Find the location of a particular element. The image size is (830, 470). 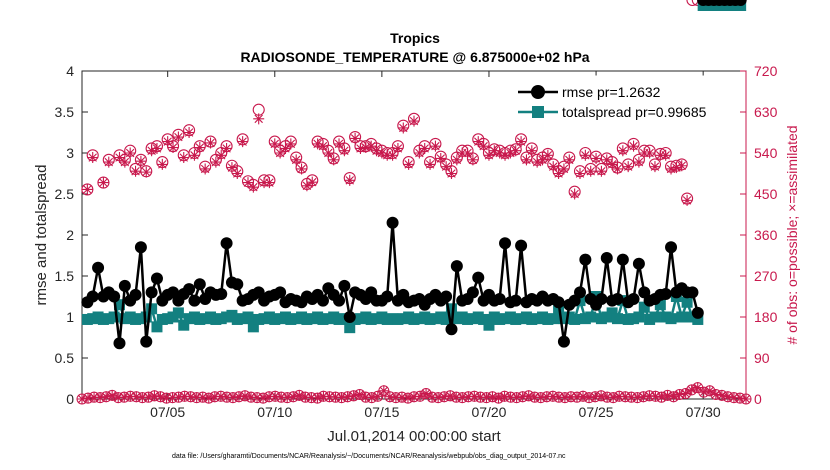

x-tick-label: 07/15 is located at coordinates (381, 412).